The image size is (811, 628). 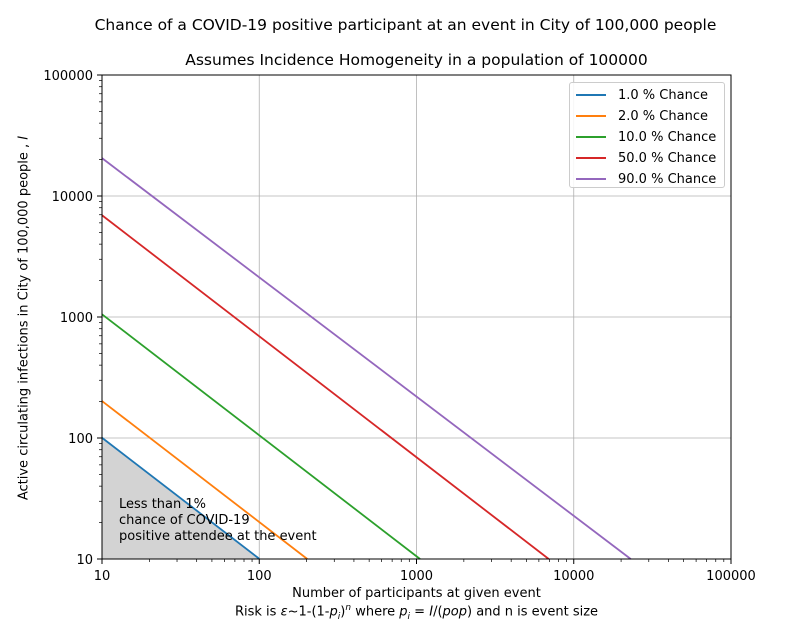 I want to click on legend-label: 10.0 % Chance, so click(x=667, y=137).